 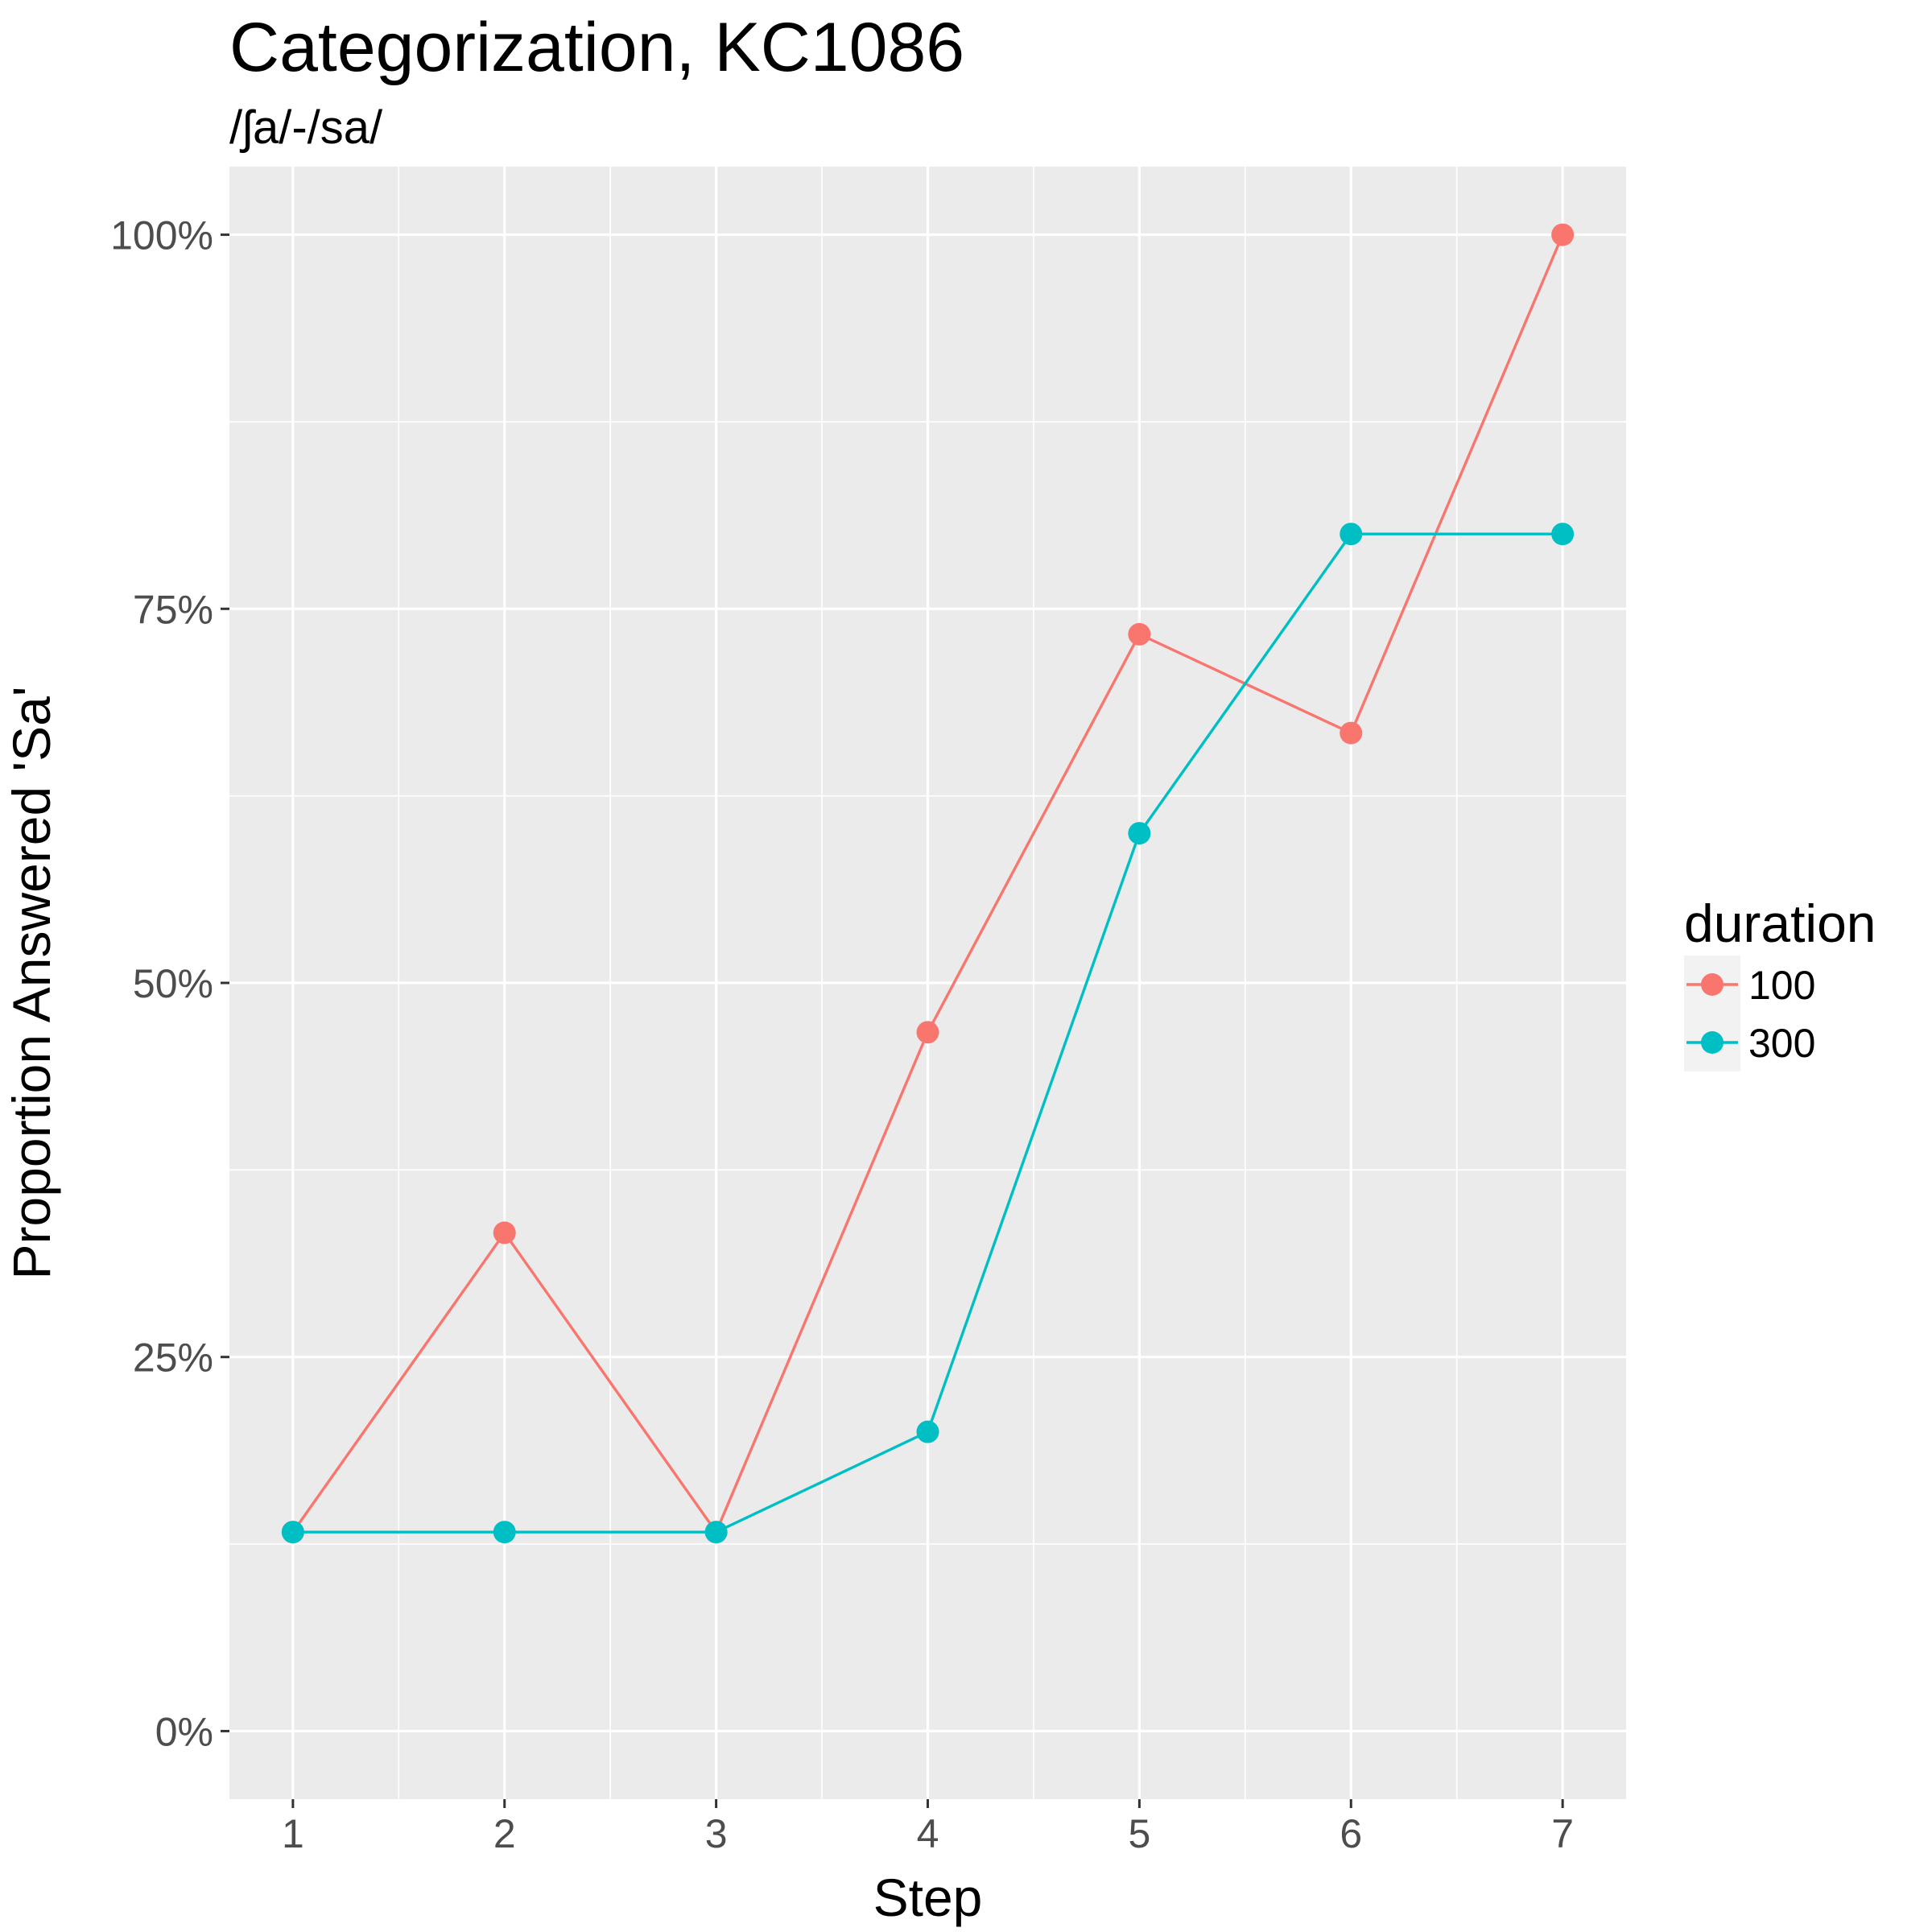 I want to click on y-tick-label: 75%, so click(x=173, y=609).